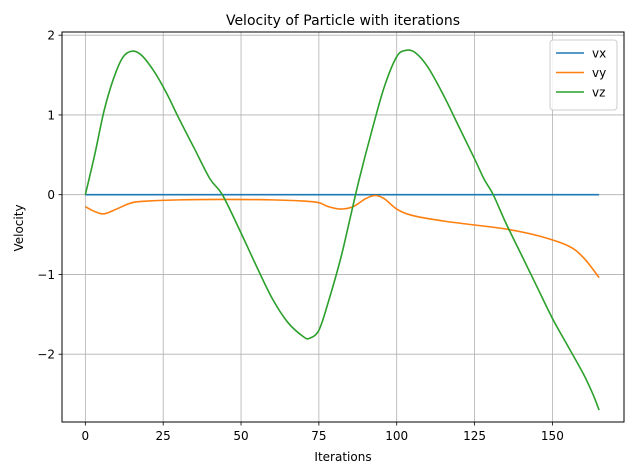  Describe the element at coordinates (396, 436) in the screenshot. I see `x-tick-label: 100` at that location.